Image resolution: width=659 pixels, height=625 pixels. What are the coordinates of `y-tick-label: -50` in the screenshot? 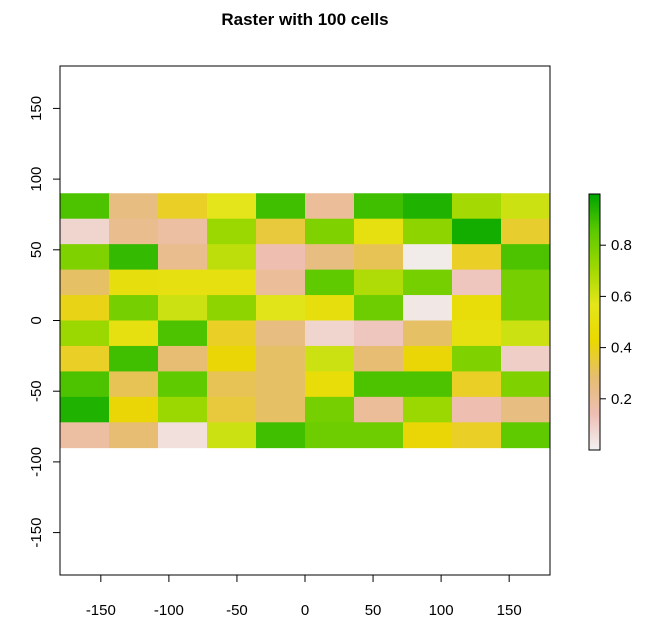 It's located at (36, 391).